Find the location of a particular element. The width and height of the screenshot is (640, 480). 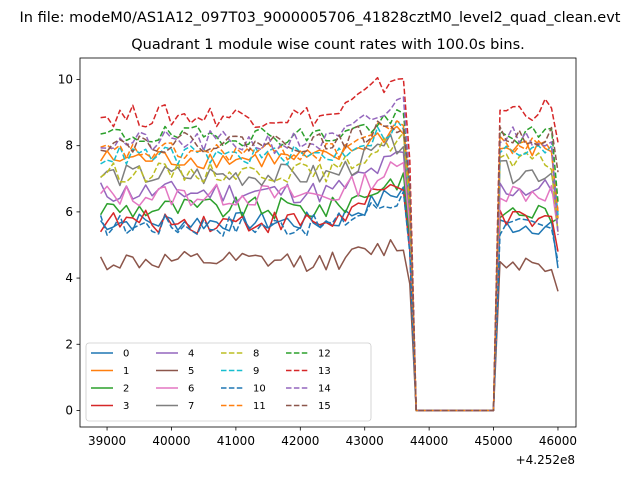

x-tick-label: 39000 is located at coordinates (107, 441).